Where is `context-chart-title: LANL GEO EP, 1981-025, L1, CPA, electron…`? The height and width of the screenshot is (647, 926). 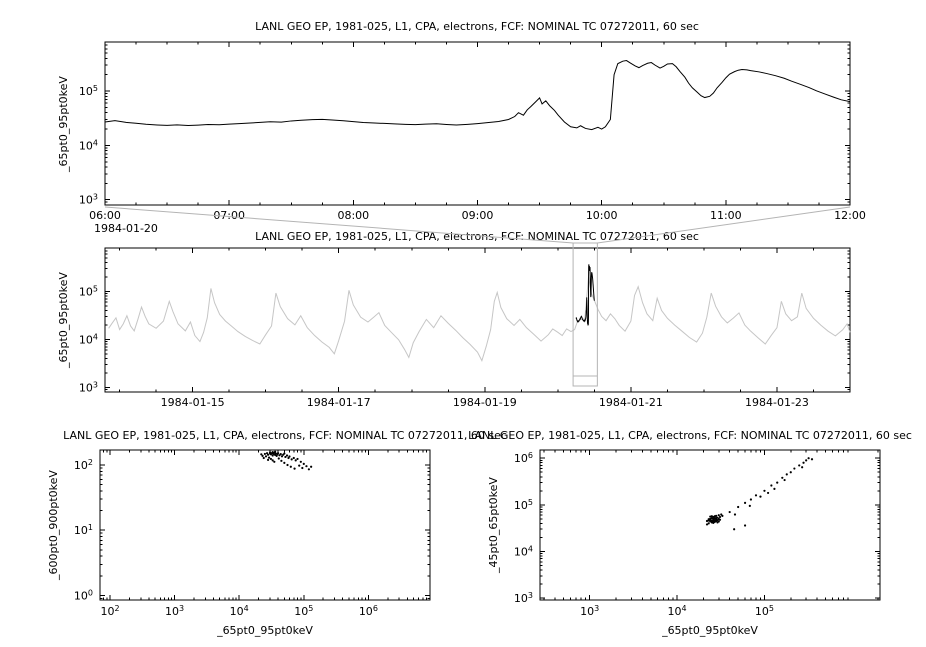 context-chart-title: LANL GEO EP, 1981-025, L1, CPA, electron… is located at coordinates (477, 236).